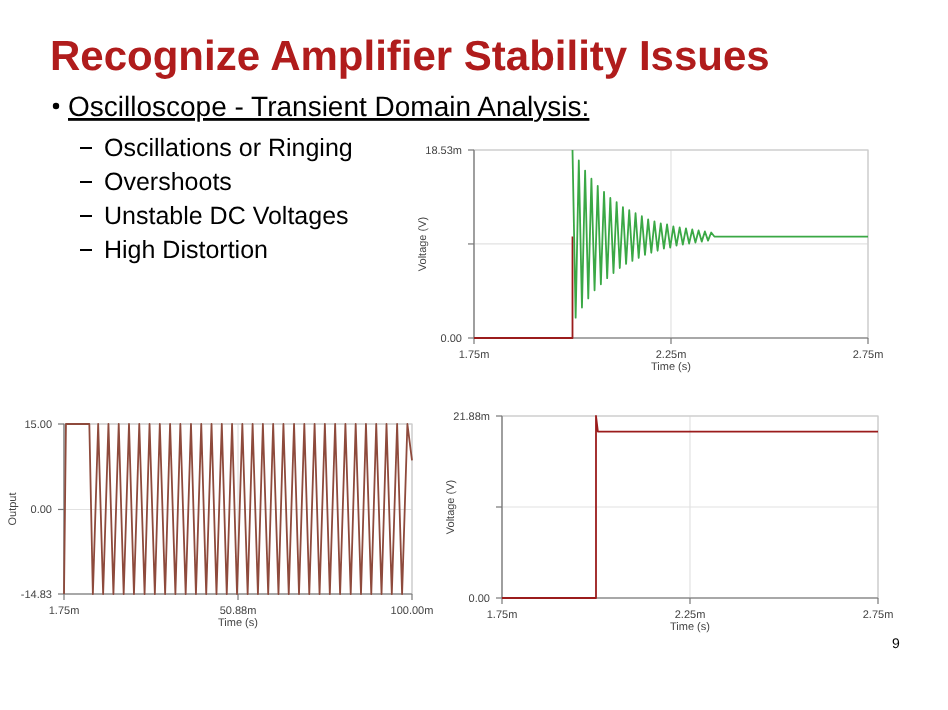 This screenshot has width=948, height=710. What do you see at coordinates (226, 216) in the screenshot?
I see `text: Unstable DC Voltages` at bounding box center [226, 216].